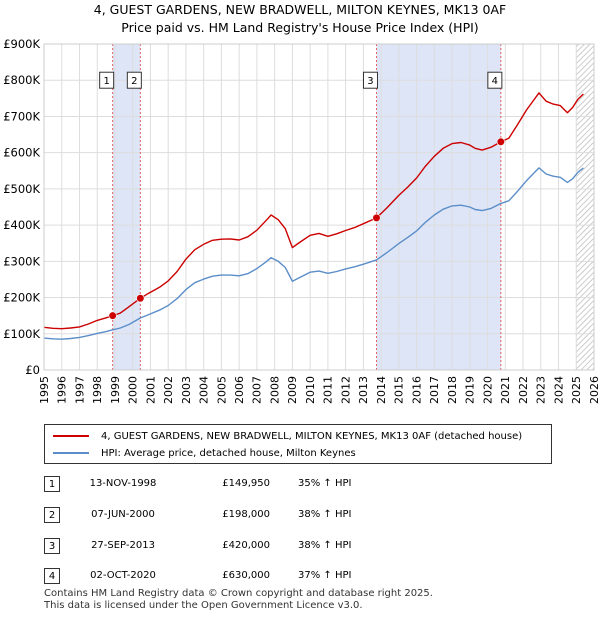 The width and height of the screenshot is (600, 620). Describe the element at coordinates (62, 390) in the screenshot. I see `x-tick-label: 1996` at that location.